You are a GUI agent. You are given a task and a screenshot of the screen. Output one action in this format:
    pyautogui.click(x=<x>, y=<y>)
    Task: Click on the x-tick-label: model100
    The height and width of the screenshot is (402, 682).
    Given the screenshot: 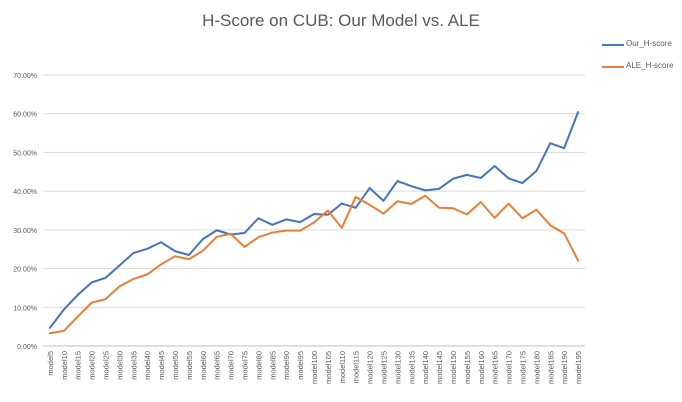 What is the action you would take?
    pyautogui.click(x=314, y=367)
    